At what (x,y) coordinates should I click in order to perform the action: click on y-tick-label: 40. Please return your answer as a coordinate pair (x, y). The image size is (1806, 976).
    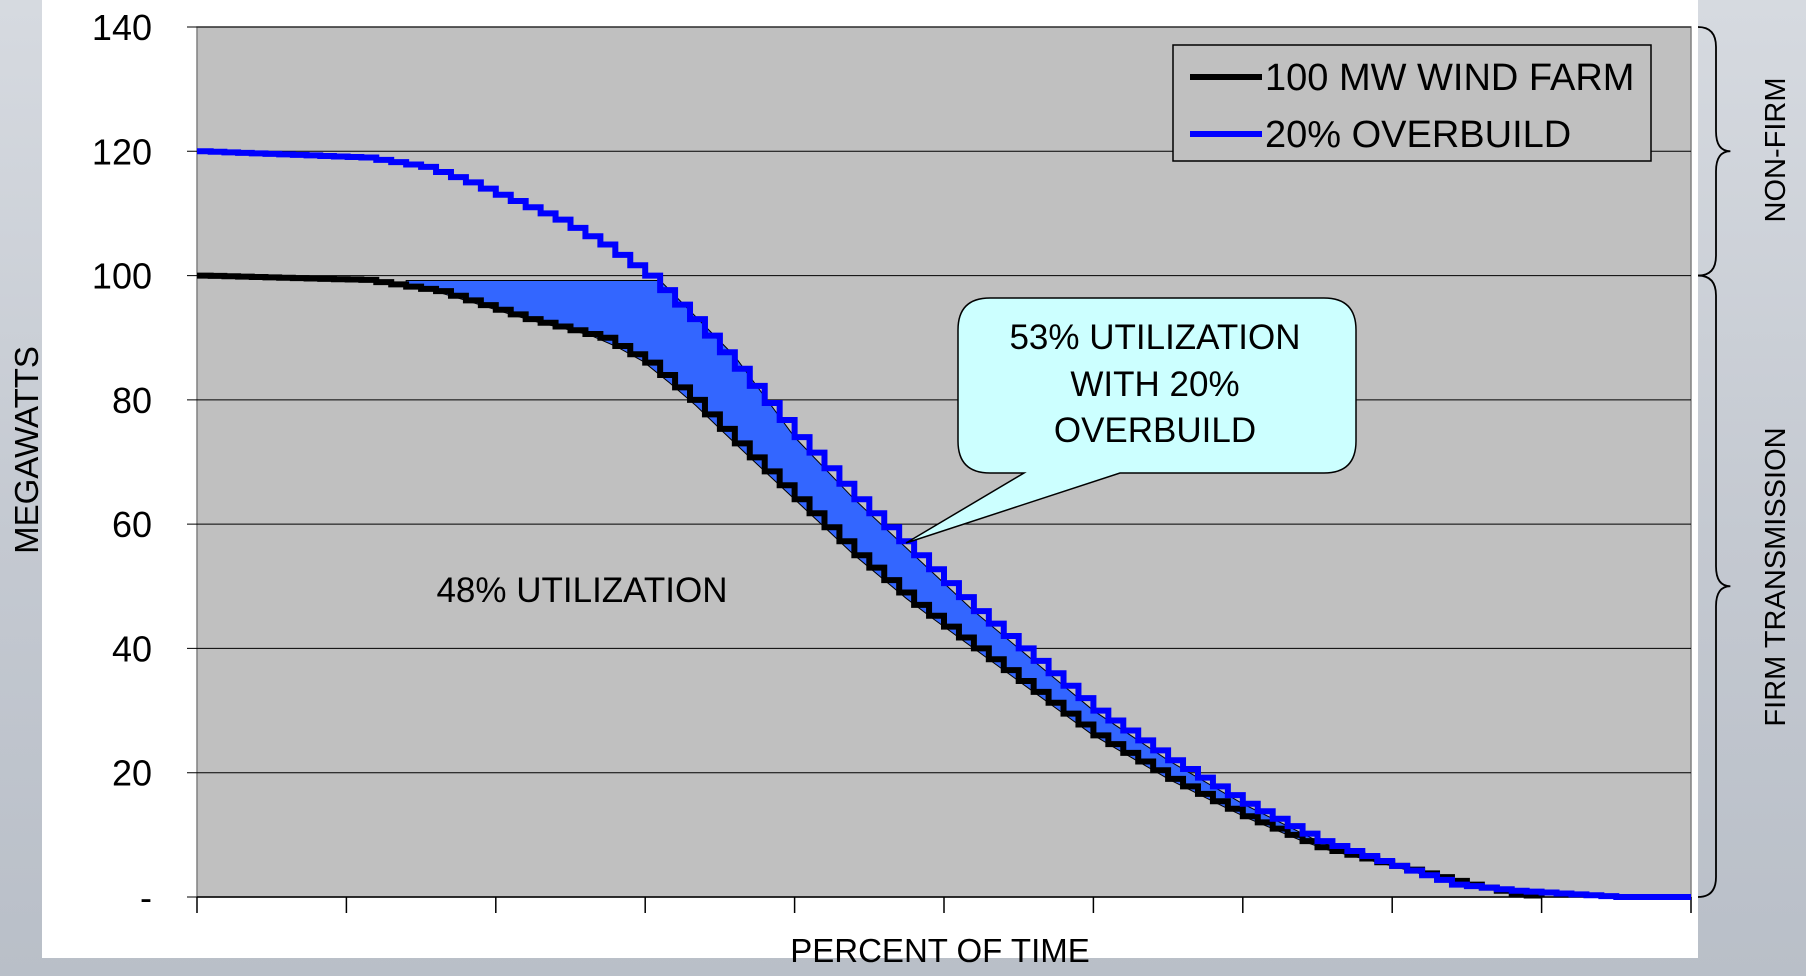
    Looking at the image, I should click on (132, 648).